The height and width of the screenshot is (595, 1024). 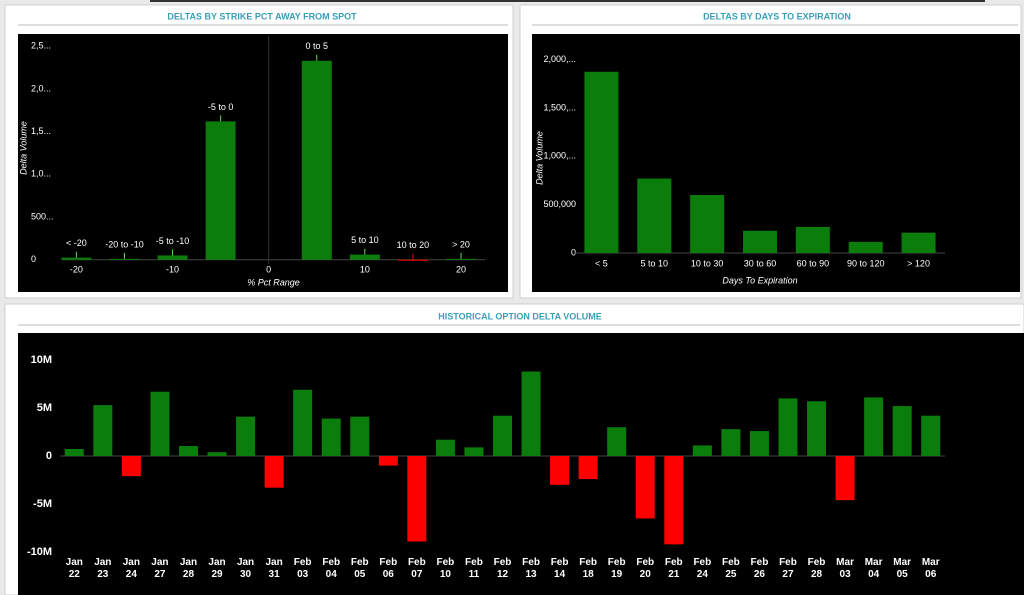 What do you see at coordinates (531, 568) in the screenshot?
I see `x-tick-label: Feb 13` at bounding box center [531, 568].